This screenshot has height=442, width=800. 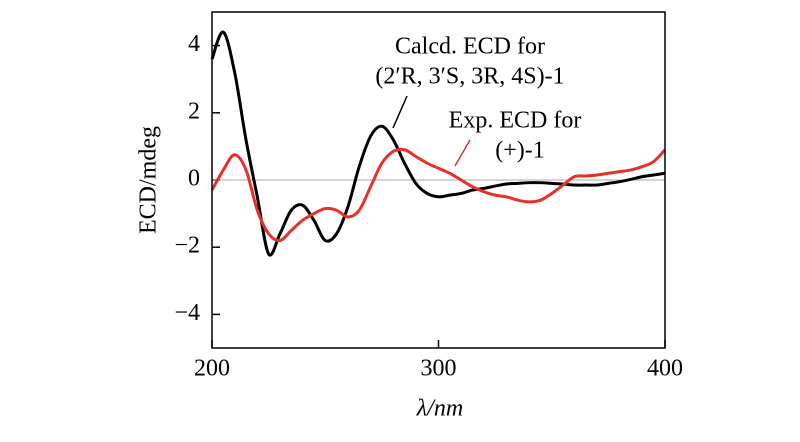 I want to click on annotation: (2′R, 3′S, 3R, 4S)-1, so click(x=469, y=77).